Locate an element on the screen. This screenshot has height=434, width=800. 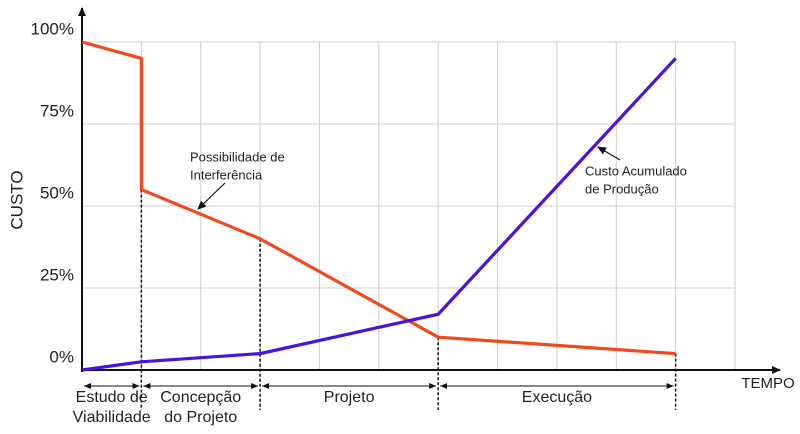
phase-label: Concepção is located at coordinates (200, 397).